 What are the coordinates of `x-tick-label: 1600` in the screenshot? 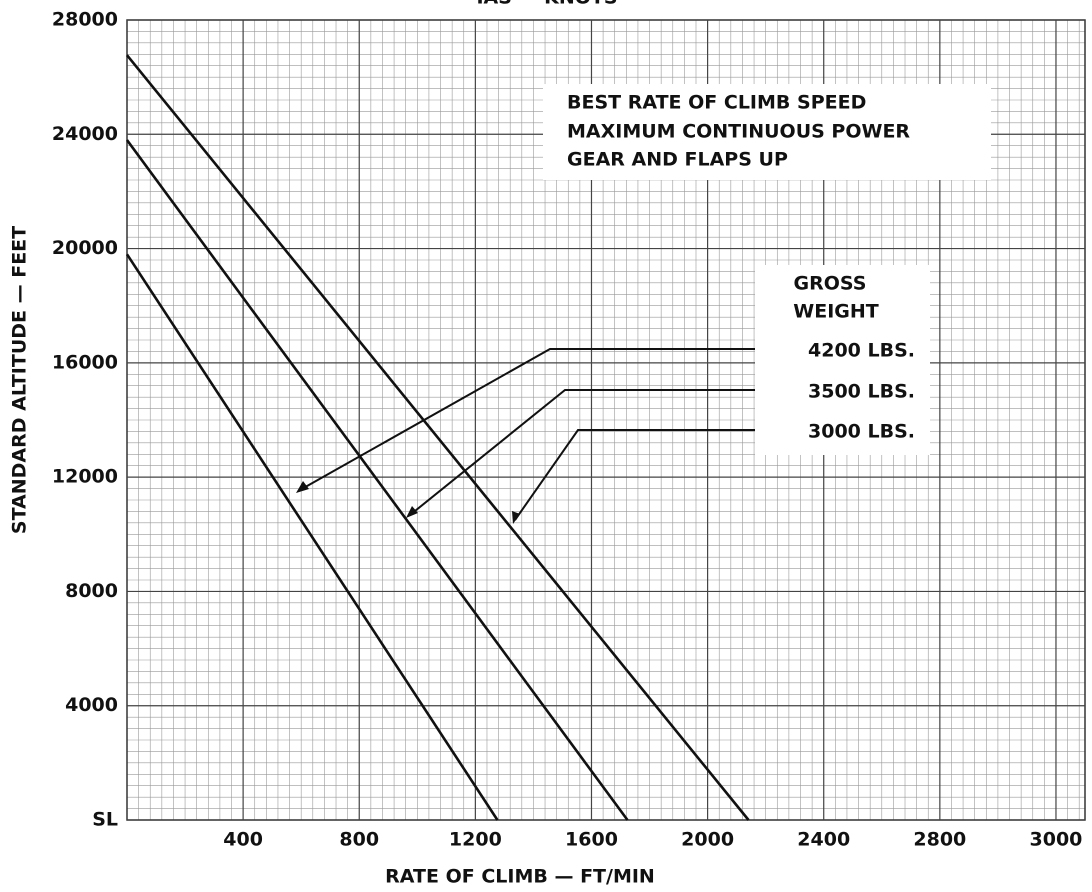 It's located at (591, 840).